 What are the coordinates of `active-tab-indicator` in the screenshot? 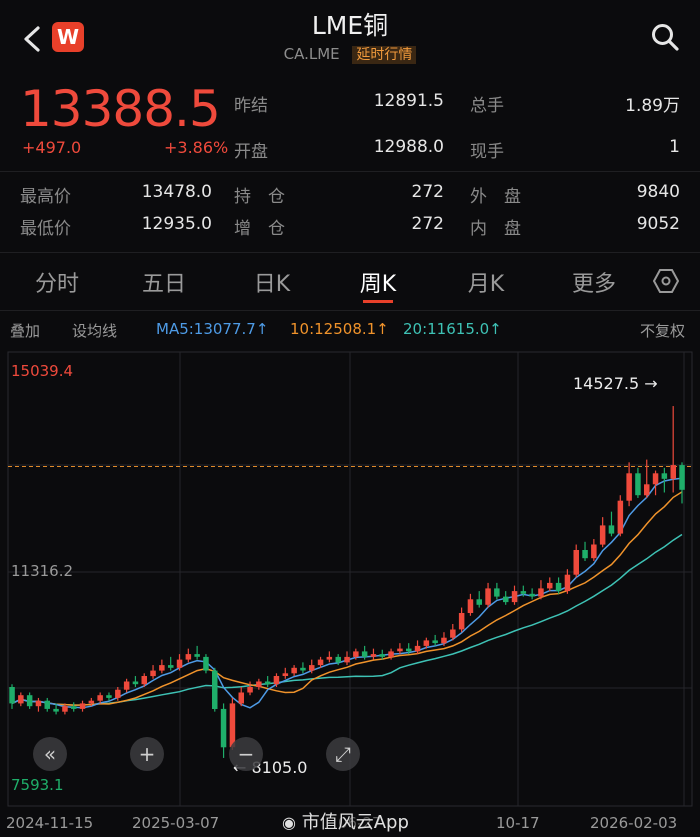 It's located at (378, 301).